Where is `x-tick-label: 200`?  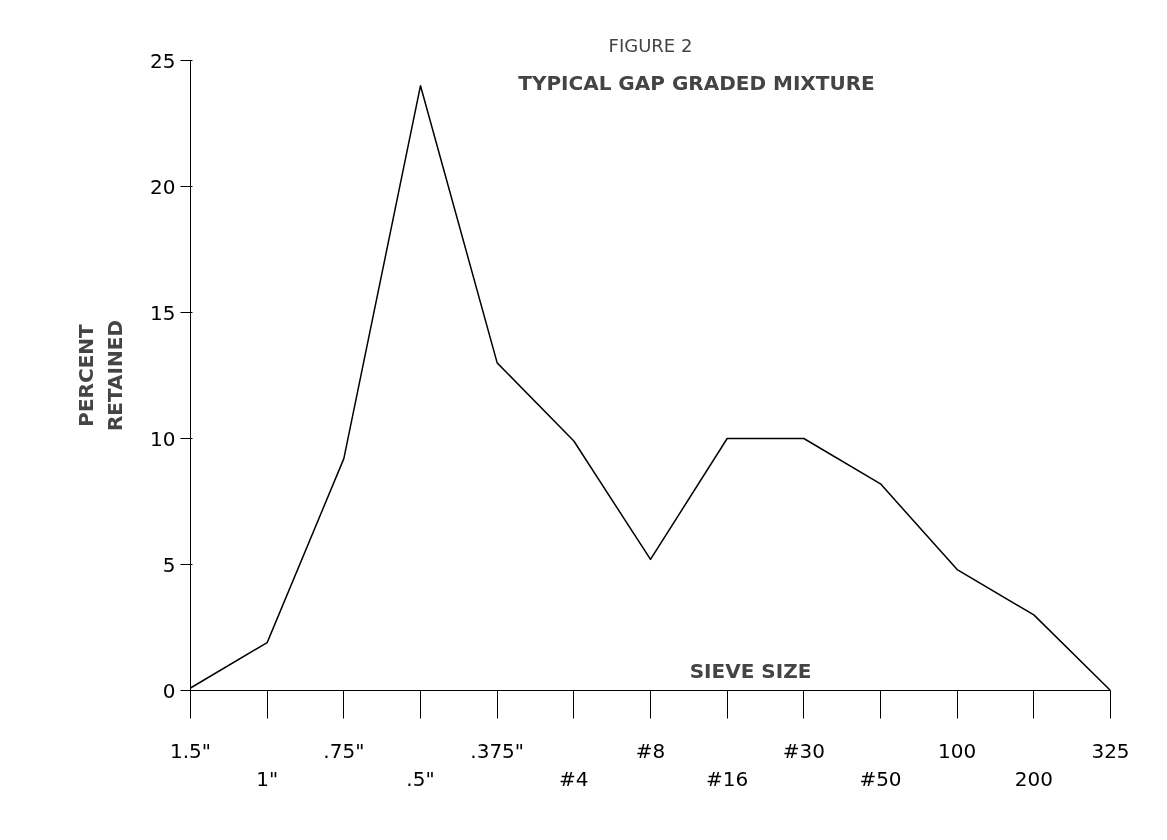 x-tick-label: 200 is located at coordinates (1033, 779).